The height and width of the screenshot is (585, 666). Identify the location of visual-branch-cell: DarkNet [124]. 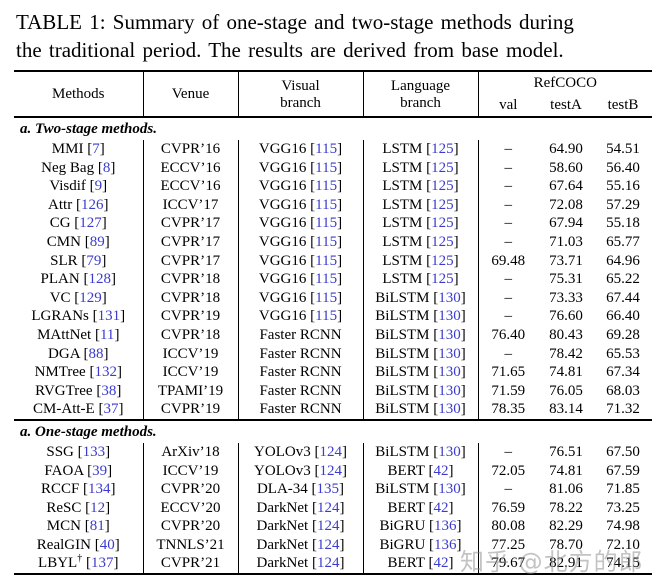
(301, 564).